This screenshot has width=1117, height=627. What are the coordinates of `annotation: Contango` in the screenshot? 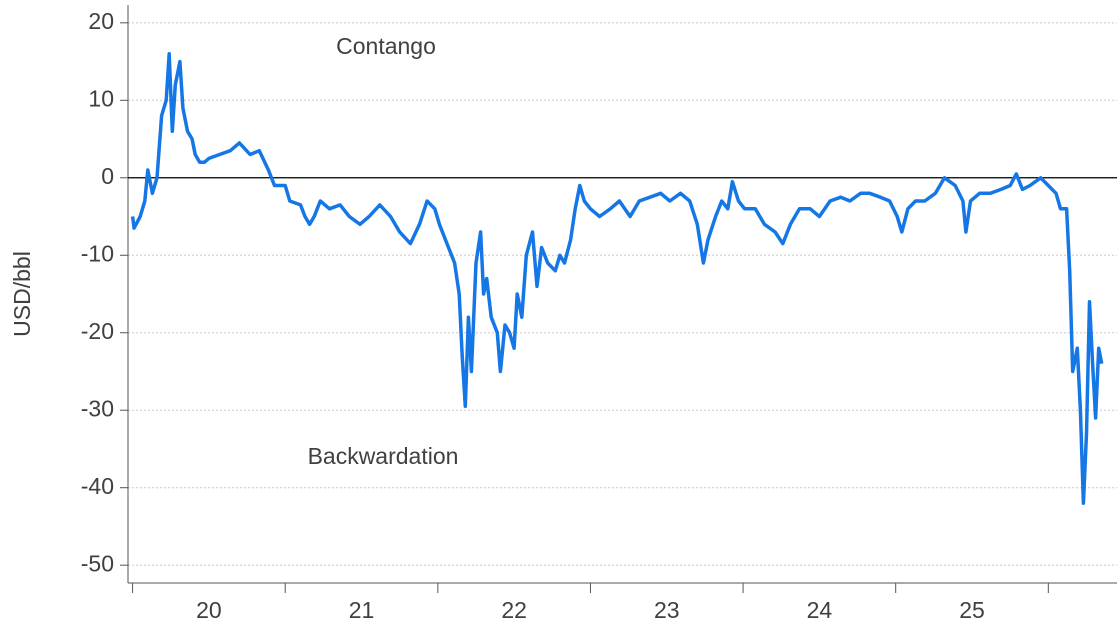 It's located at (386, 46).